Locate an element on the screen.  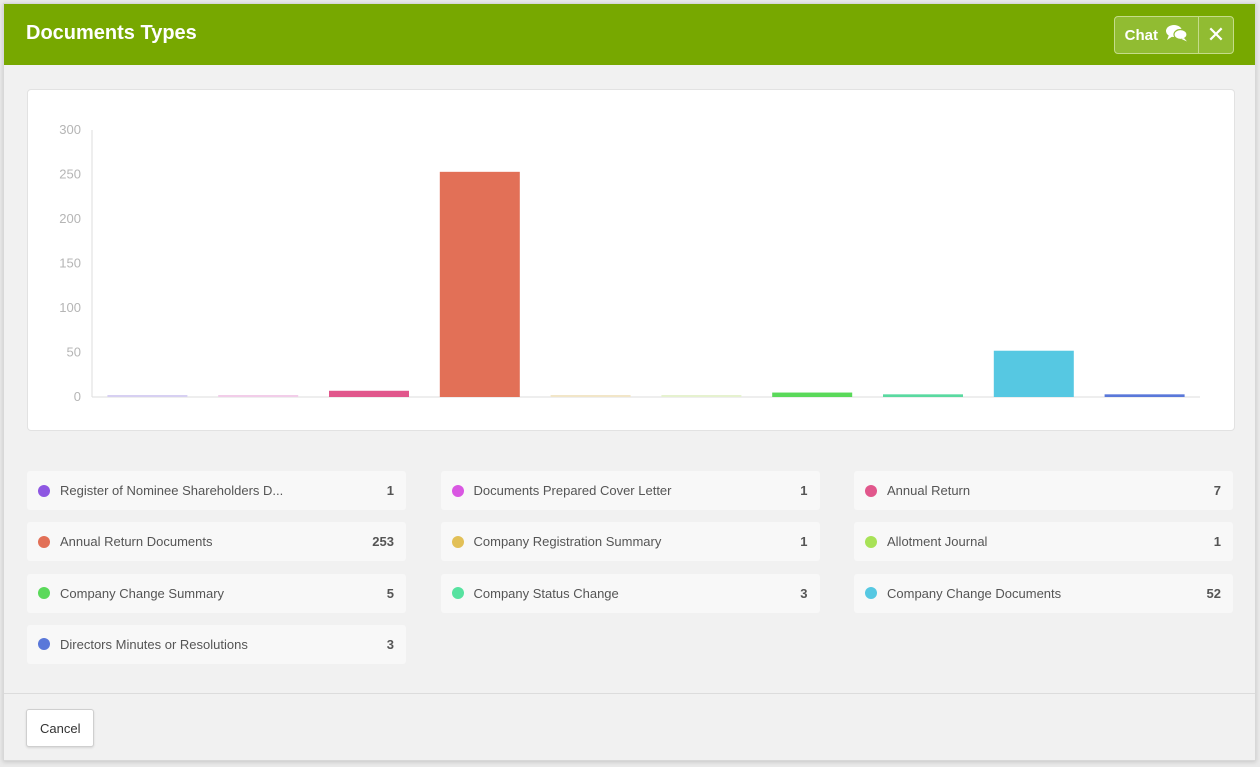
legend-count: 7 is located at coordinates (1217, 490).